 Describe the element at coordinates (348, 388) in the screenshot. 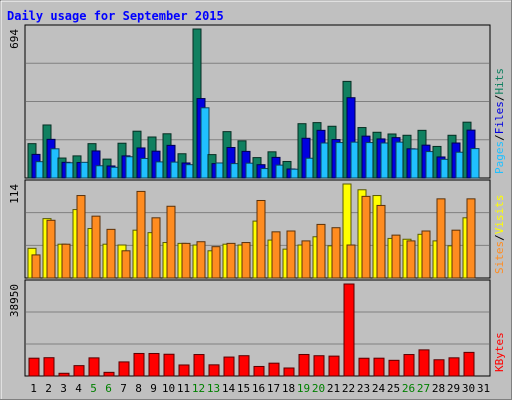

I see `x-tick-label: 22` at that location.